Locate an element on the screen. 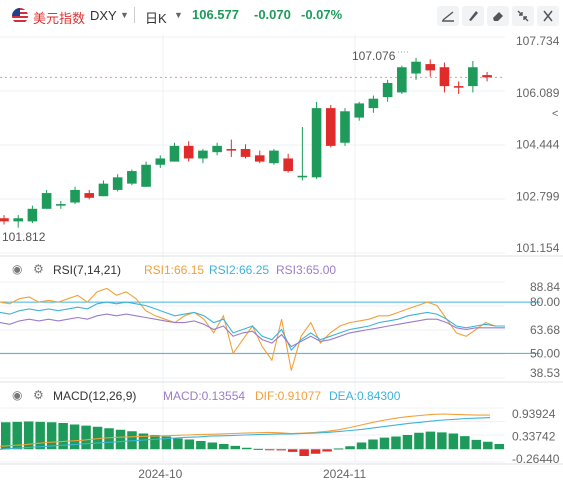 The height and width of the screenshot is (489, 563). eraser-tool-button is located at coordinates (498, 16).